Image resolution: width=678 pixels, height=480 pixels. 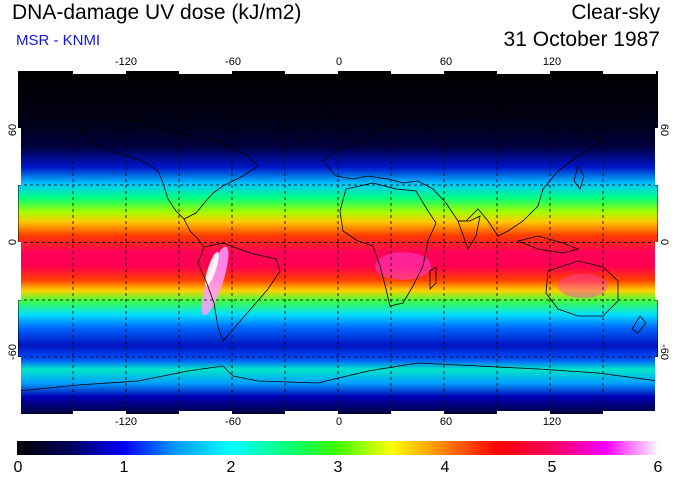 What do you see at coordinates (339, 62) in the screenshot?
I see `lon-label-top: 0` at bounding box center [339, 62].